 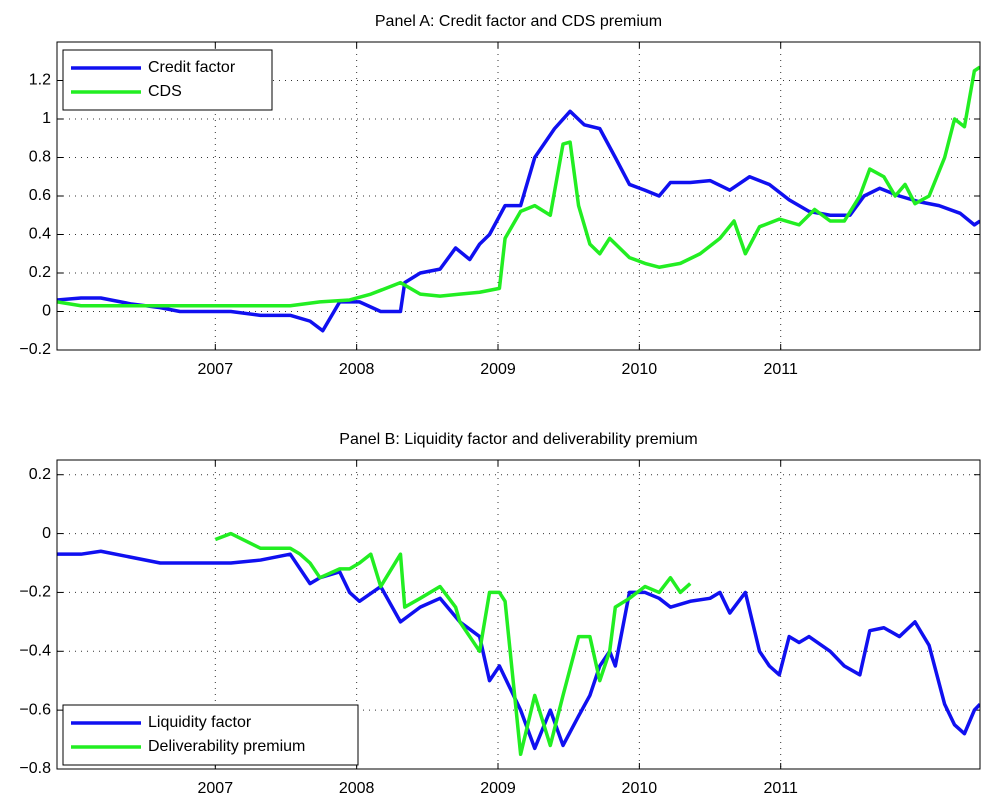 I want to click on y-tick-label: 1, so click(x=46, y=118).